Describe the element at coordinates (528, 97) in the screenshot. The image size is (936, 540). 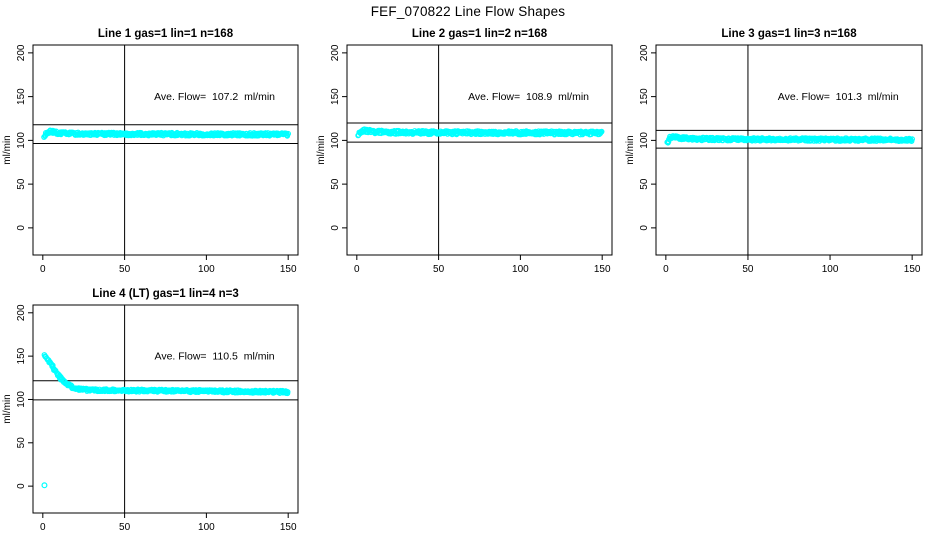
I see `annotation-ave-flow: Ave. Flow= 108.9 ml/min` at that location.